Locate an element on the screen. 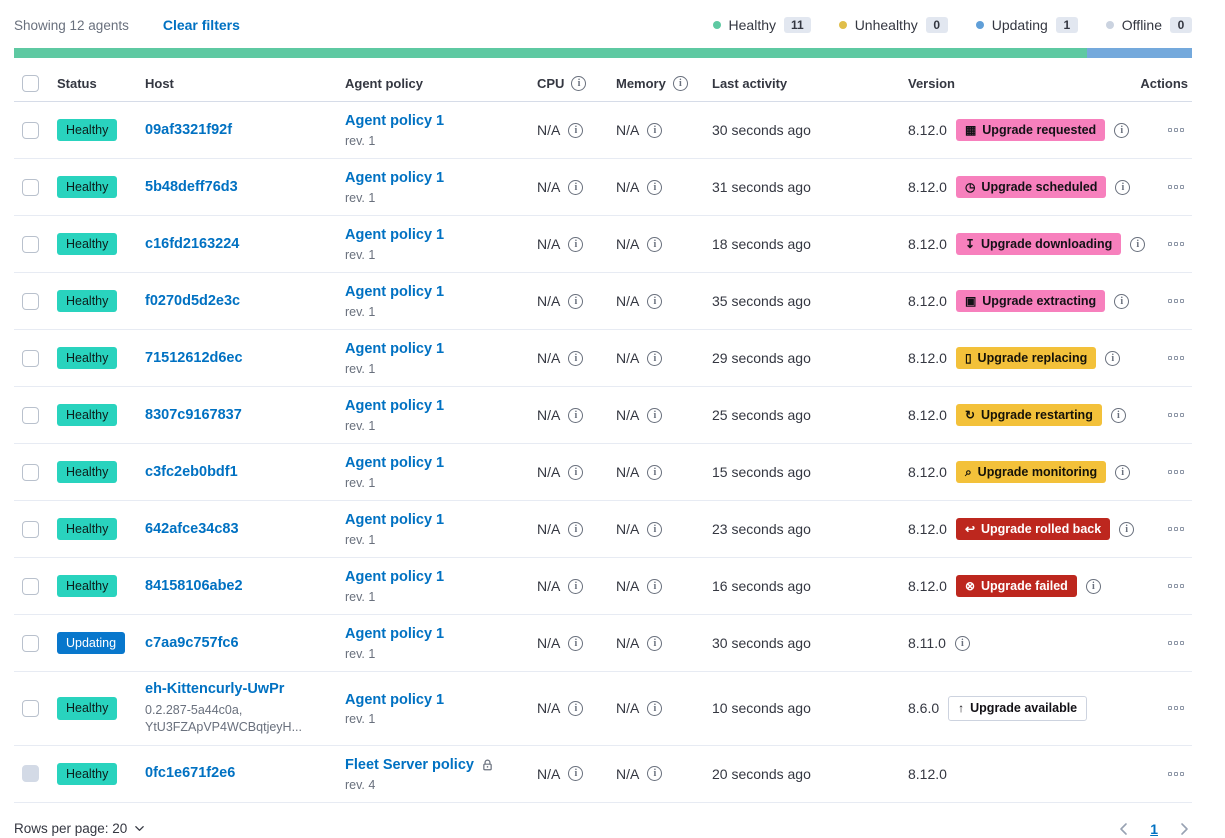 Image resolution: width=1225 pixels, height=838 pixels. host-link: c7aa9c757fc6 is located at coordinates (192, 642).